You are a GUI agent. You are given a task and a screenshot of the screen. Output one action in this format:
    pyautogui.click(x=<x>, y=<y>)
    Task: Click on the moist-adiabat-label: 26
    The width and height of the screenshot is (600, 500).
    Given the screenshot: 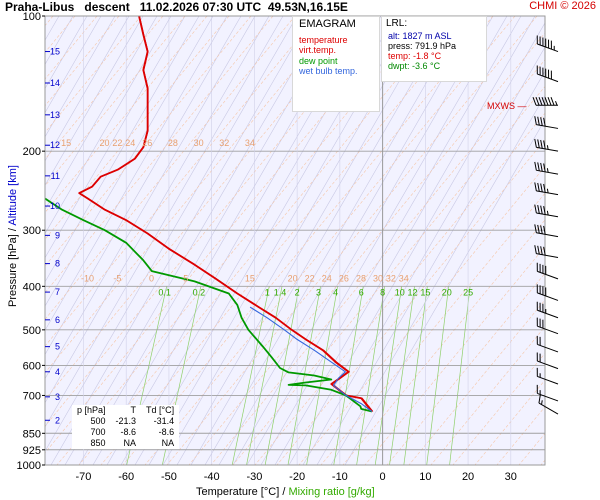 What is the action you would take?
    pyautogui.click(x=344, y=278)
    